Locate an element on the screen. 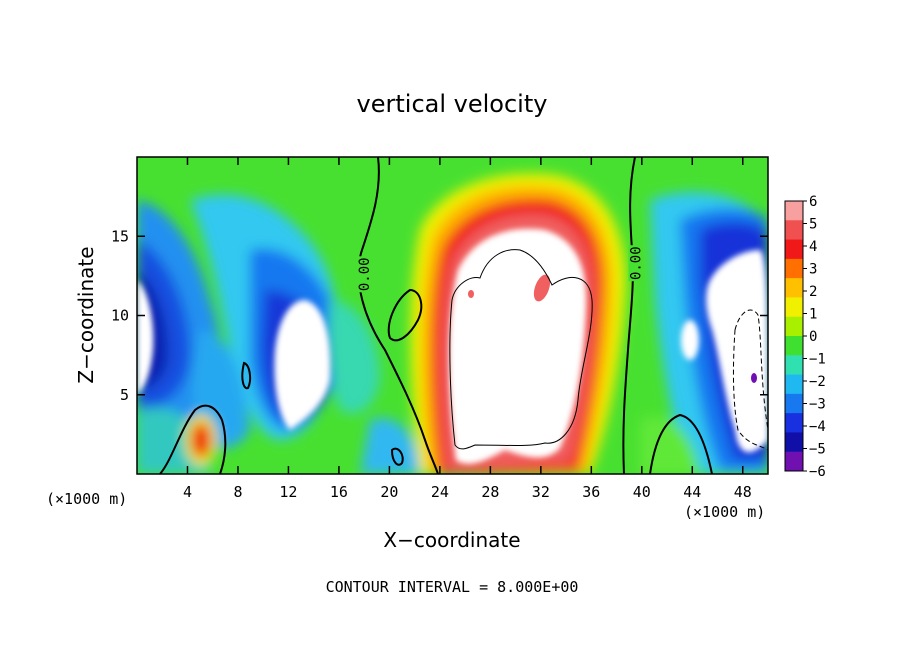  colorbar-label: −5 is located at coordinates (817, 450).